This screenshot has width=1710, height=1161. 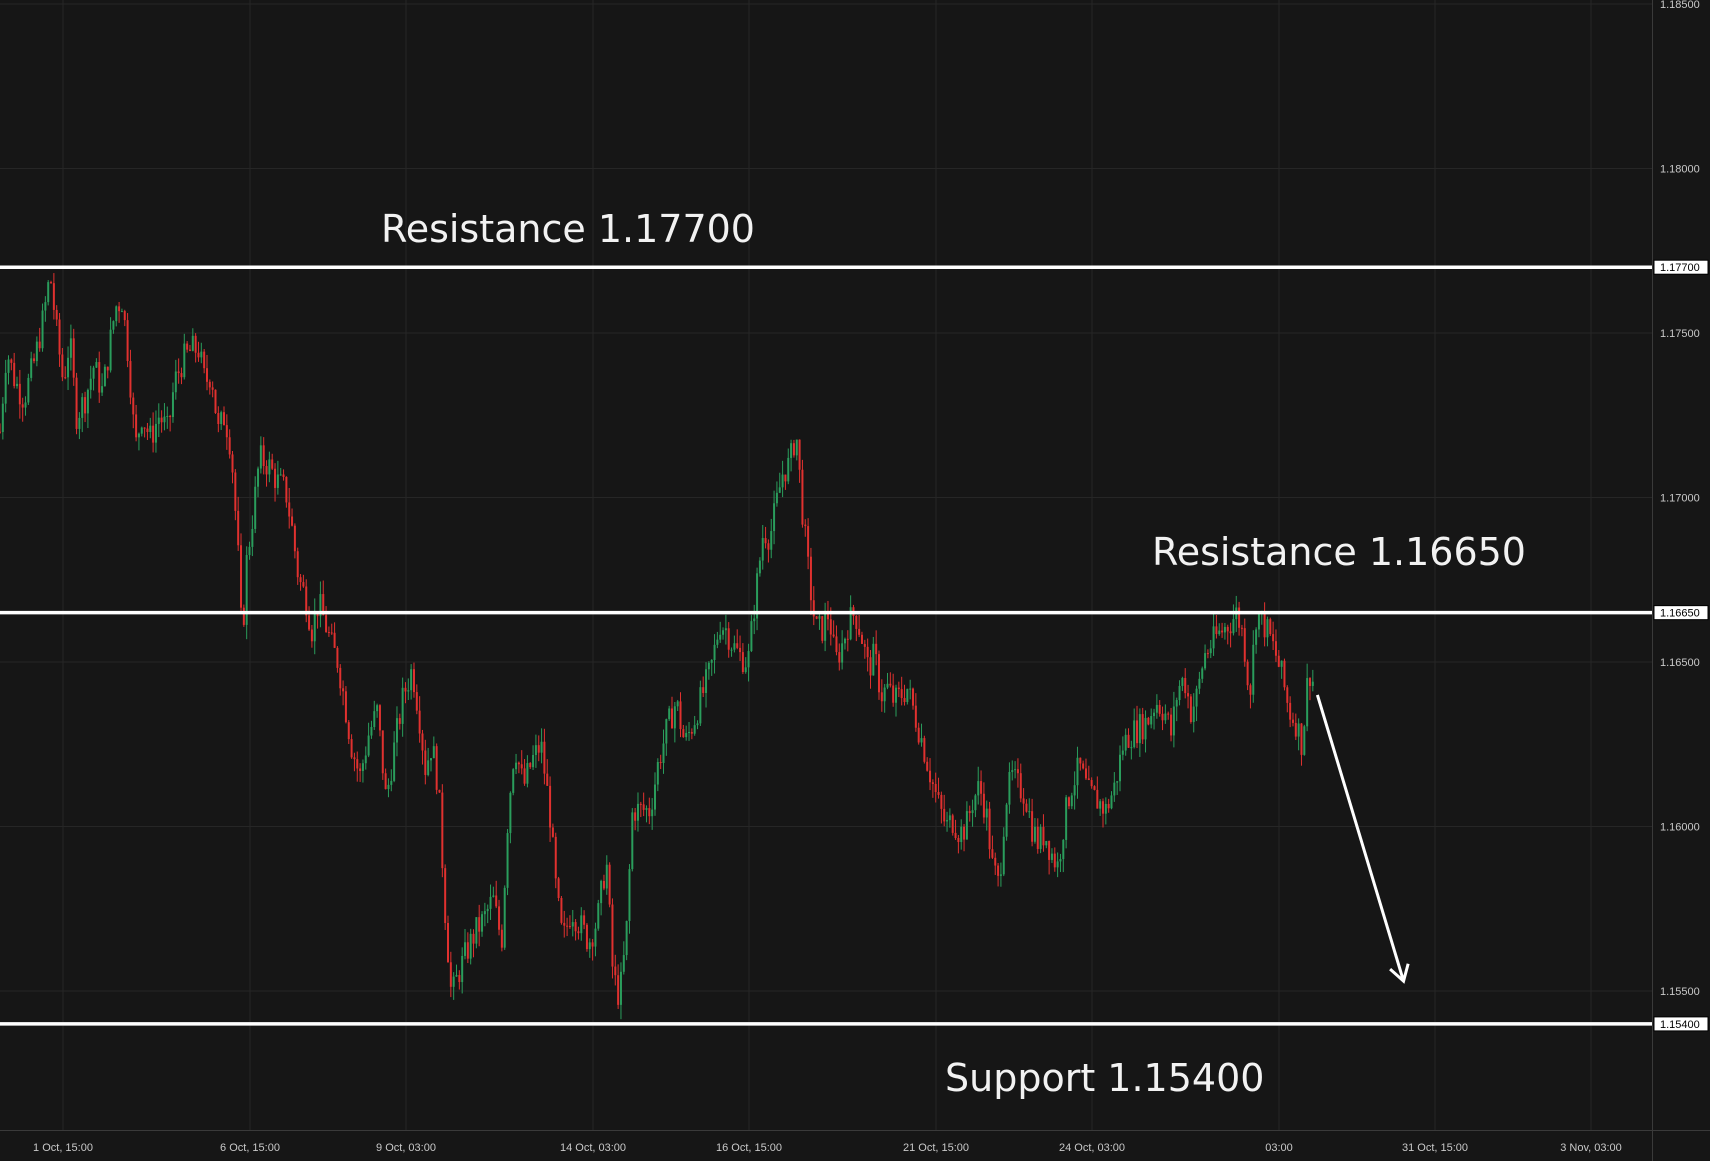 I want to click on x-tick-label: 3 Nov, 03:00, so click(x=1591, y=1148).